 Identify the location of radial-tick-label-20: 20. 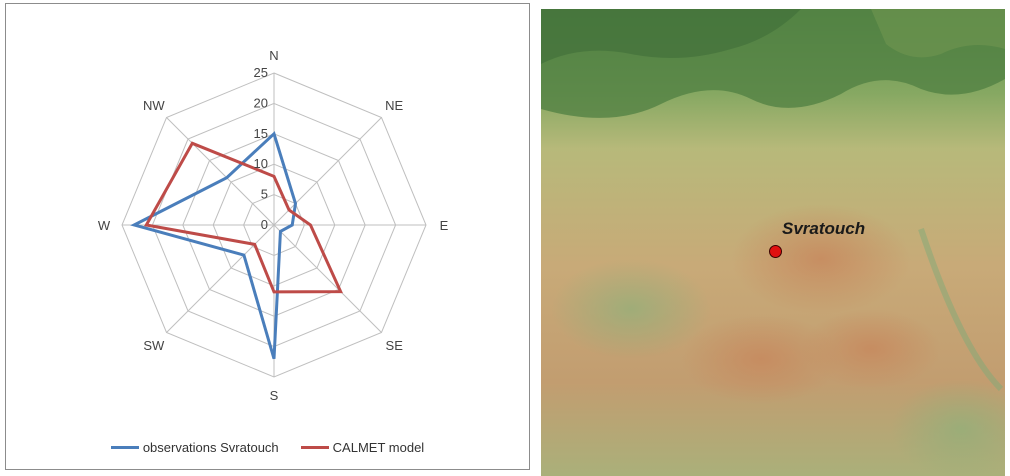
(261, 102).